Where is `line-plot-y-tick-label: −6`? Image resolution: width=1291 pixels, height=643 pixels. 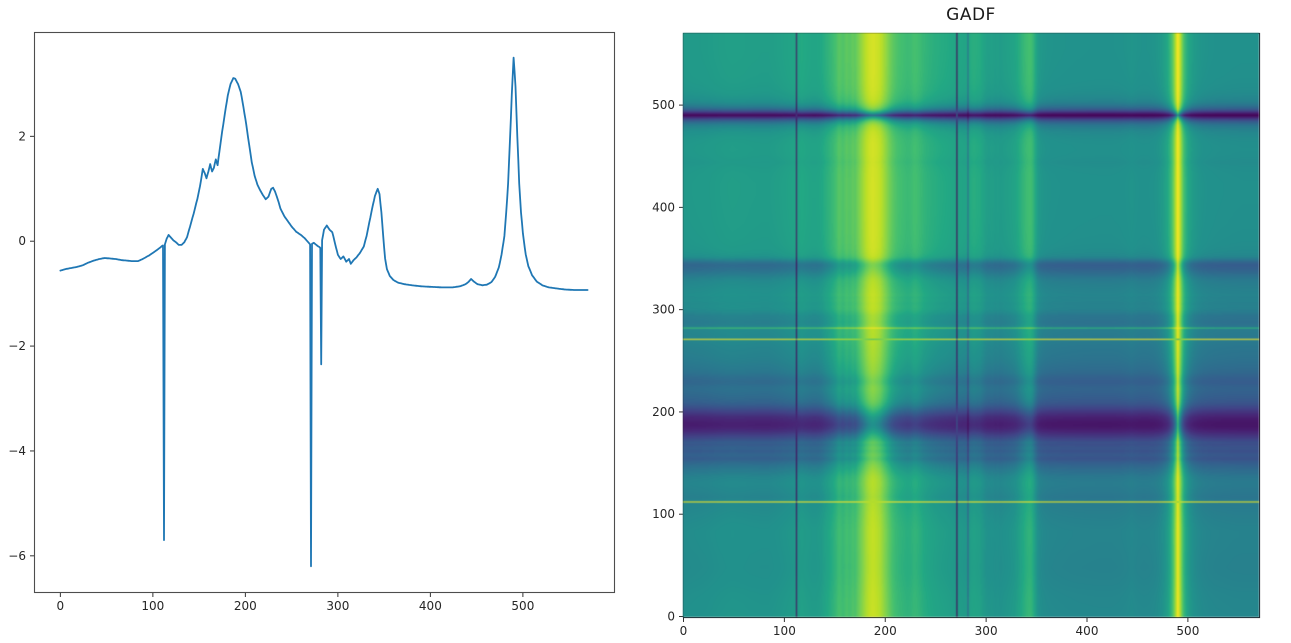 line-plot-y-tick-label: −6 is located at coordinates (17, 556).